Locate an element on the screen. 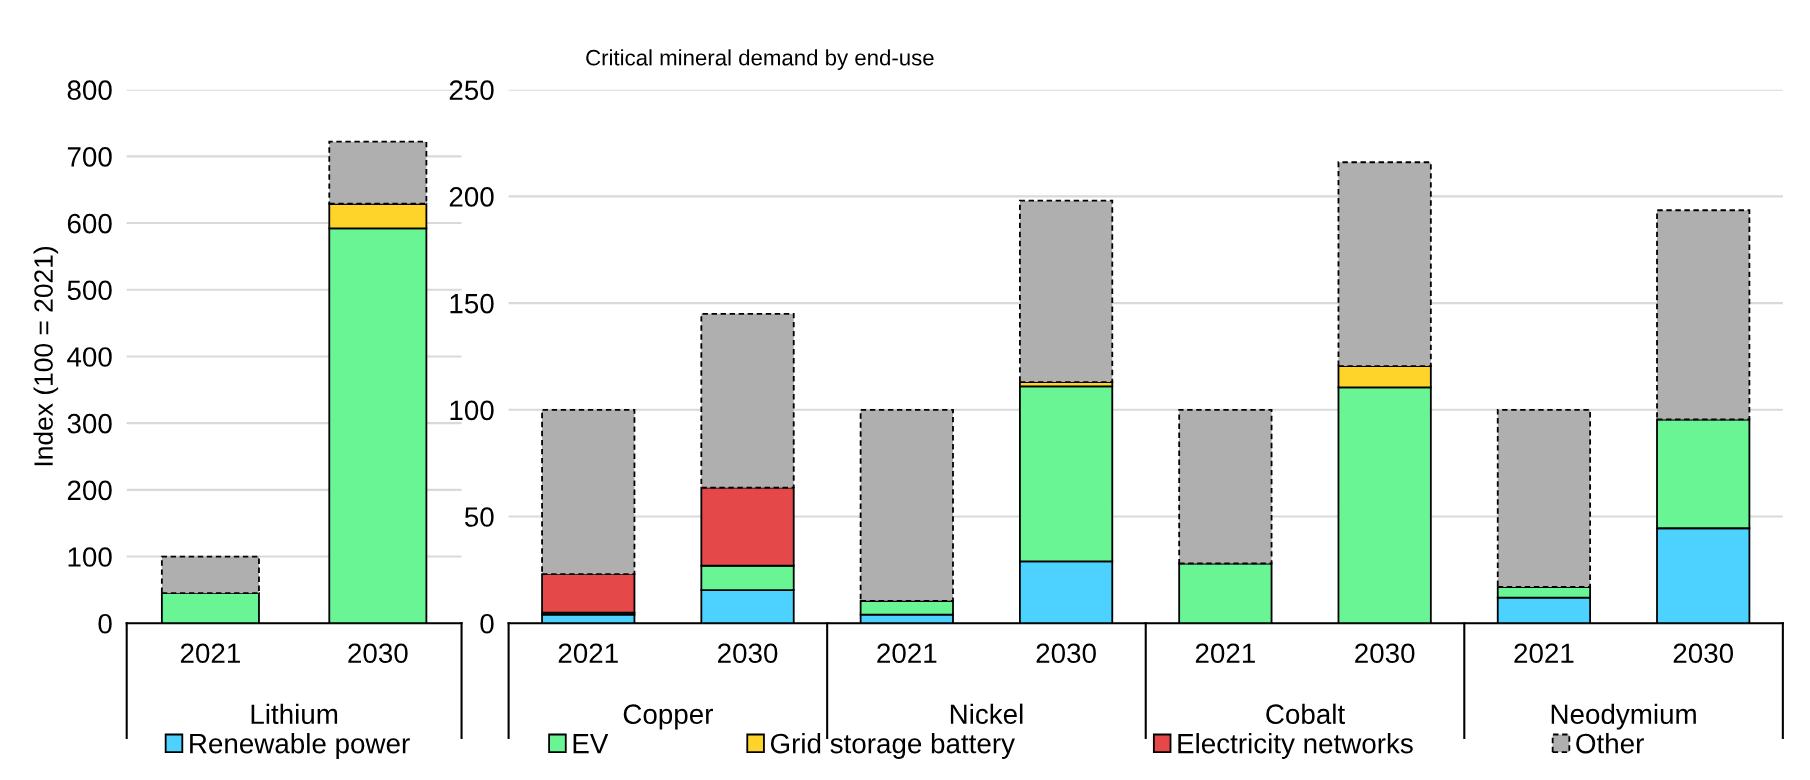  text: Lithium is located at coordinates (294, 714).